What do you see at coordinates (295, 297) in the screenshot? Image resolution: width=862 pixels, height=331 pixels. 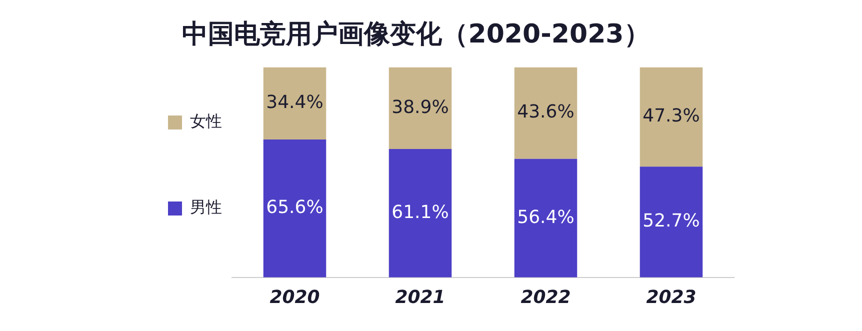 I see `x-tick-label: 2020` at bounding box center [295, 297].